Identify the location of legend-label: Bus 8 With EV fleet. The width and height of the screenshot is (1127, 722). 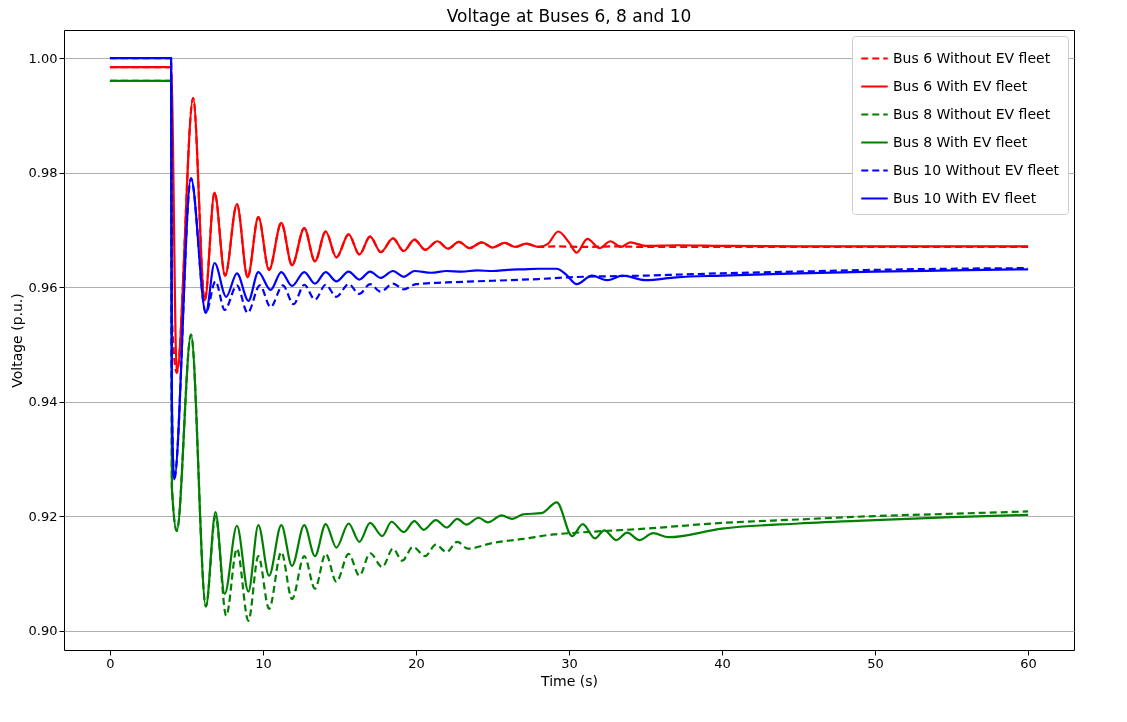
(960, 141).